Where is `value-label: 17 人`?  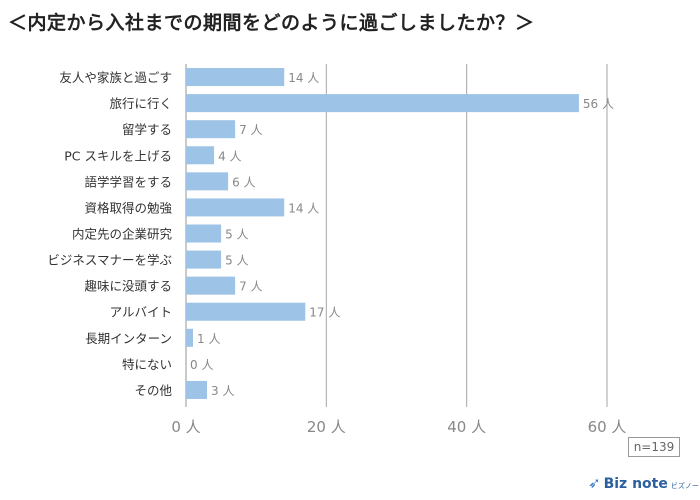 value-label: 17 人 is located at coordinates (324, 313).